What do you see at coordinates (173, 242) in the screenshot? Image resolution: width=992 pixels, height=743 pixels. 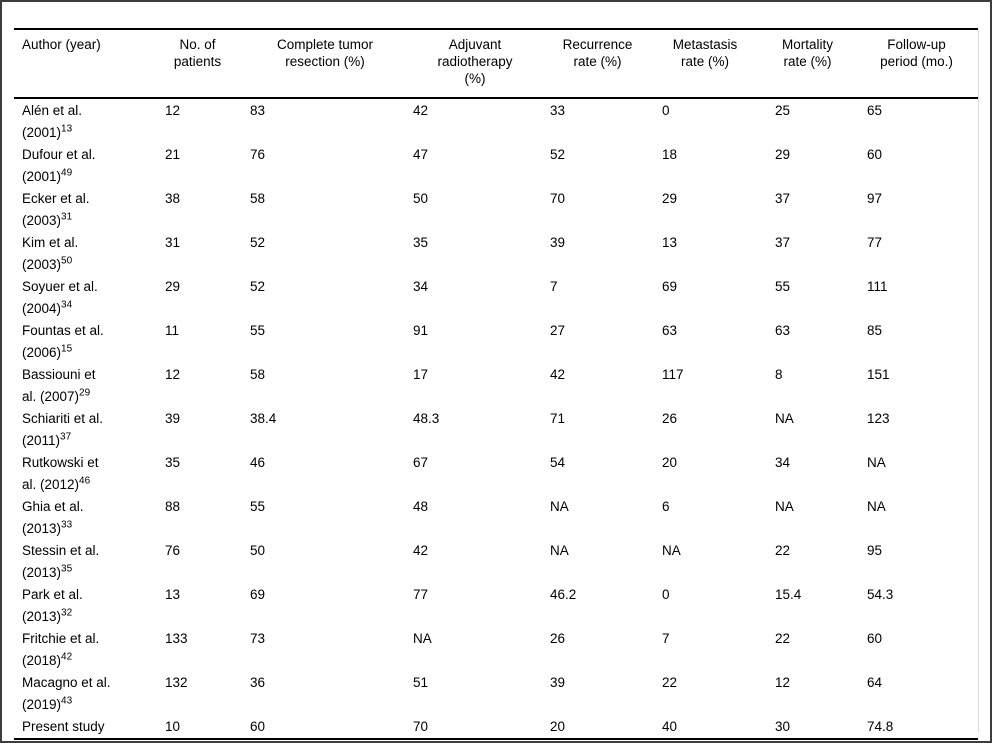 I see `value-cell: 31` at bounding box center [173, 242].